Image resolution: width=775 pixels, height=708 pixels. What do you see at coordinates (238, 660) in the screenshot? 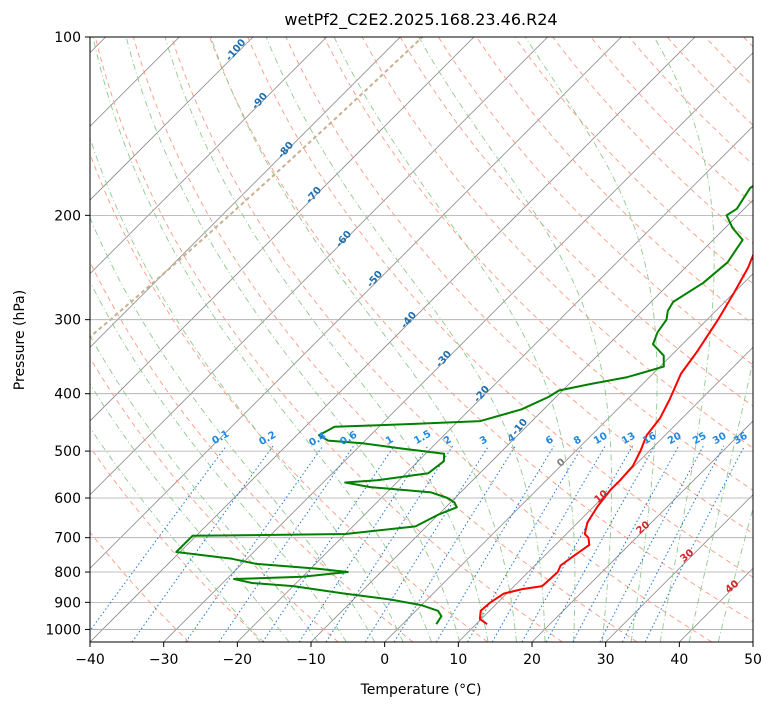
I see `x-tick-label: −20` at bounding box center [238, 660].